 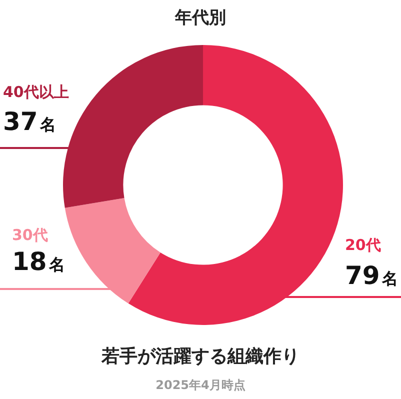 What do you see at coordinates (30, 235) in the screenshot?
I see `slice-label: 30代` at bounding box center [30, 235].